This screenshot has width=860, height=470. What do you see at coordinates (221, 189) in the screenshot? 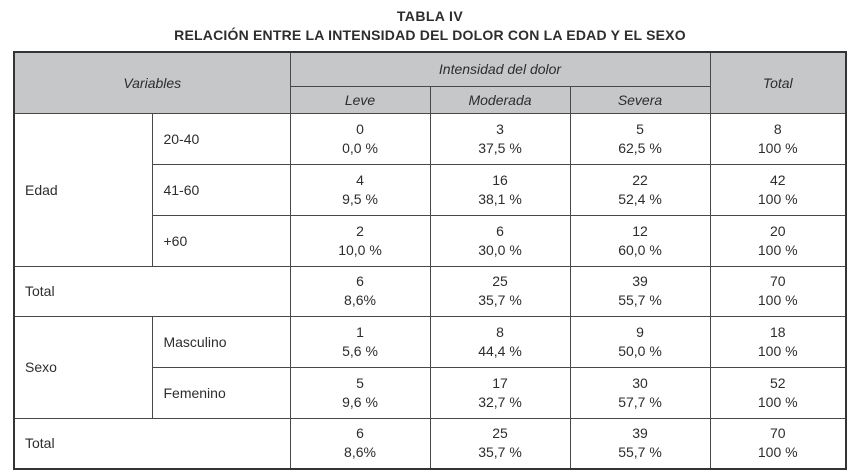
I see `category-cell: 41-60` at bounding box center [221, 189].